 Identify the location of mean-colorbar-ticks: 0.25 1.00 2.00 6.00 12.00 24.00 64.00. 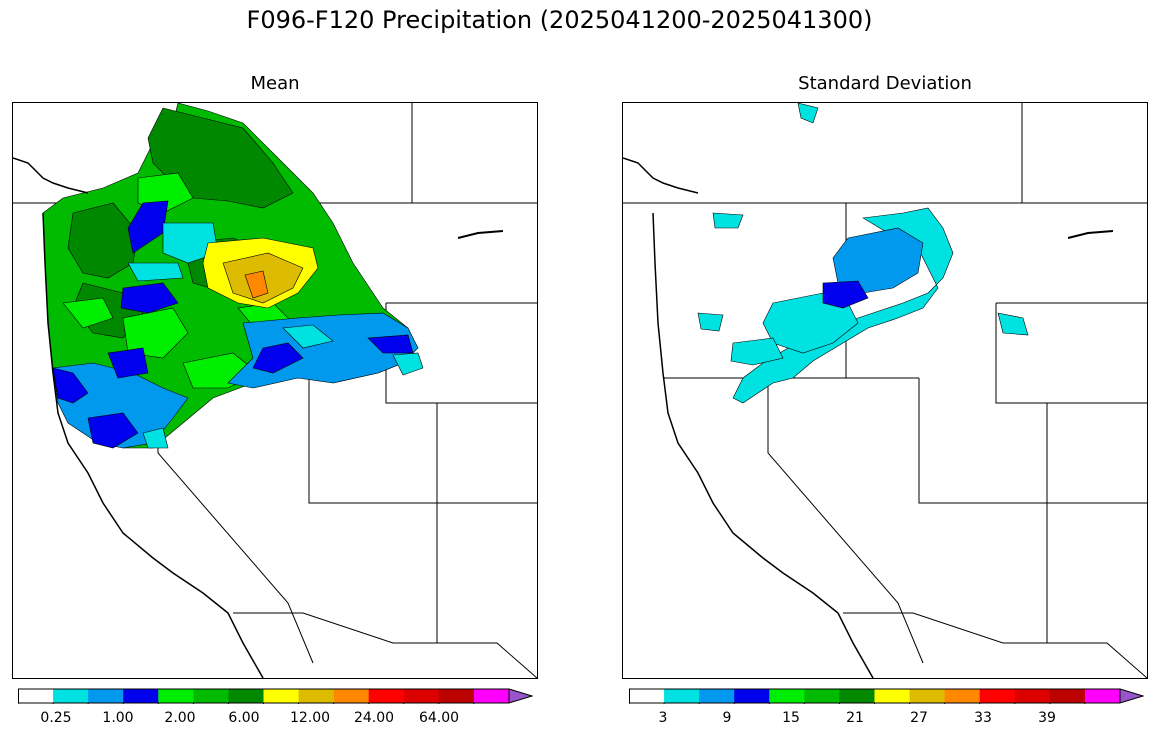
(275, 720).